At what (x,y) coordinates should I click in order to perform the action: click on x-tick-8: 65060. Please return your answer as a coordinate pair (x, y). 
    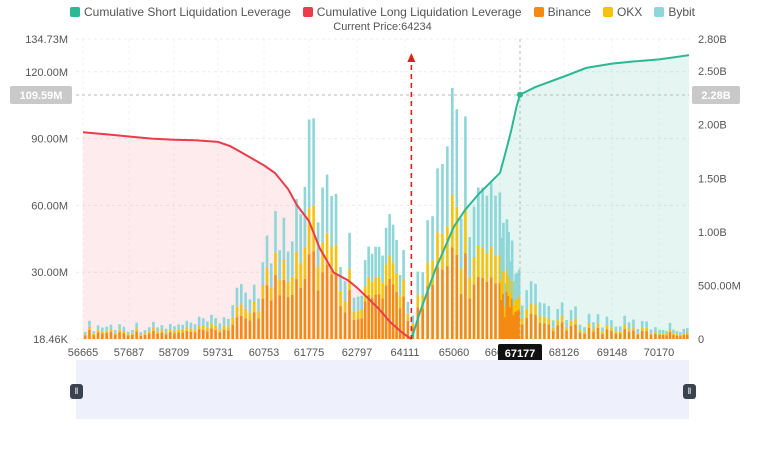
    Looking at the image, I should click on (454, 353).